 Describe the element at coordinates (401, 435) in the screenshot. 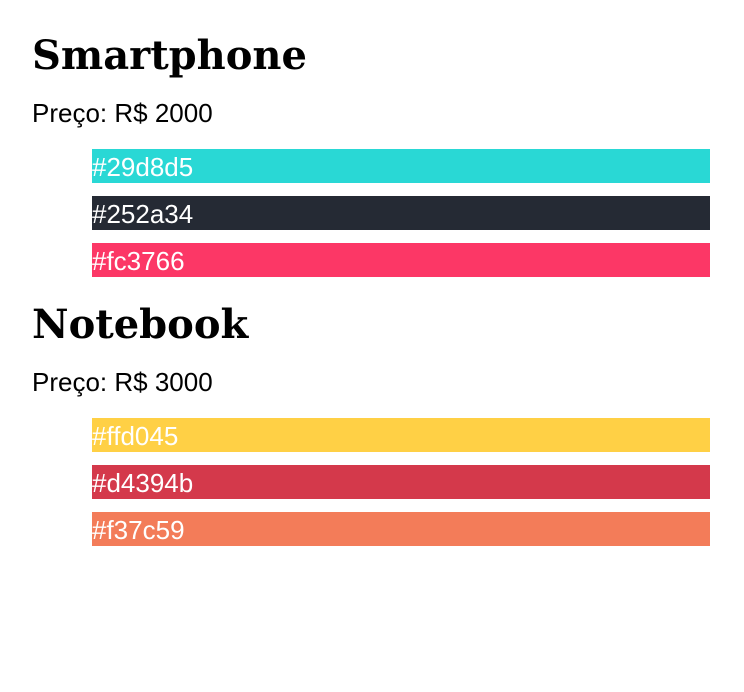

I see `color-swatch: #ffd045` at that location.